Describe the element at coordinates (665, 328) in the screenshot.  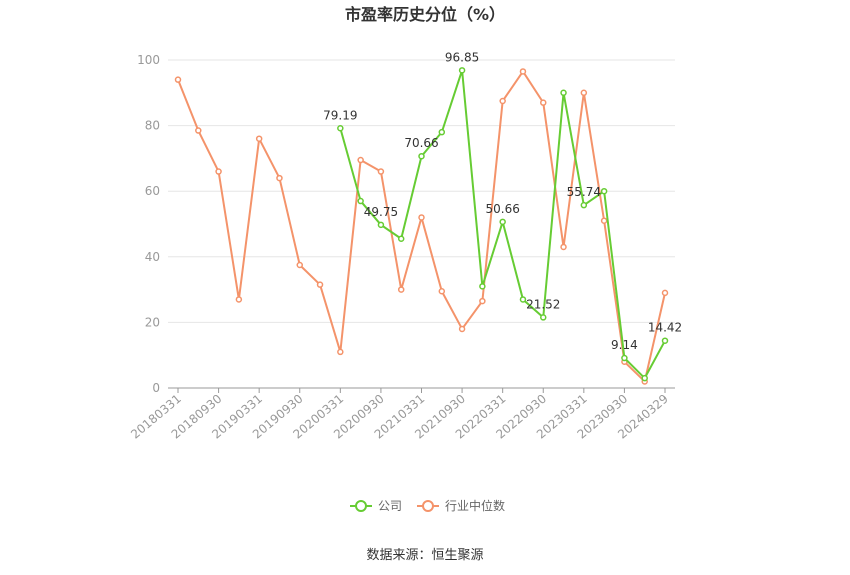
I see `data-label: 14.42` at that location.